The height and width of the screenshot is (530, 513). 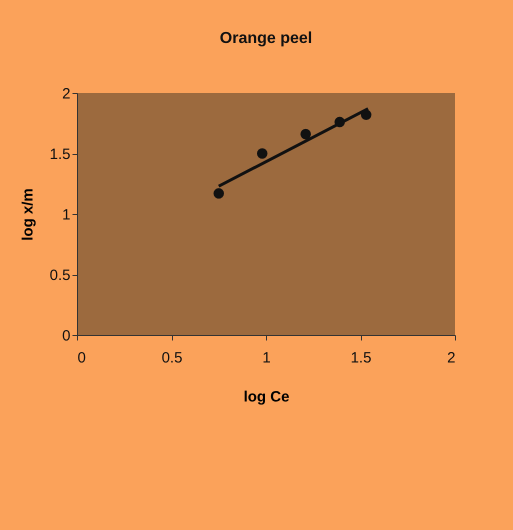 What do you see at coordinates (451, 358) in the screenshot?
I see `x-tick-label: 2` at bounding box center [451, 358].